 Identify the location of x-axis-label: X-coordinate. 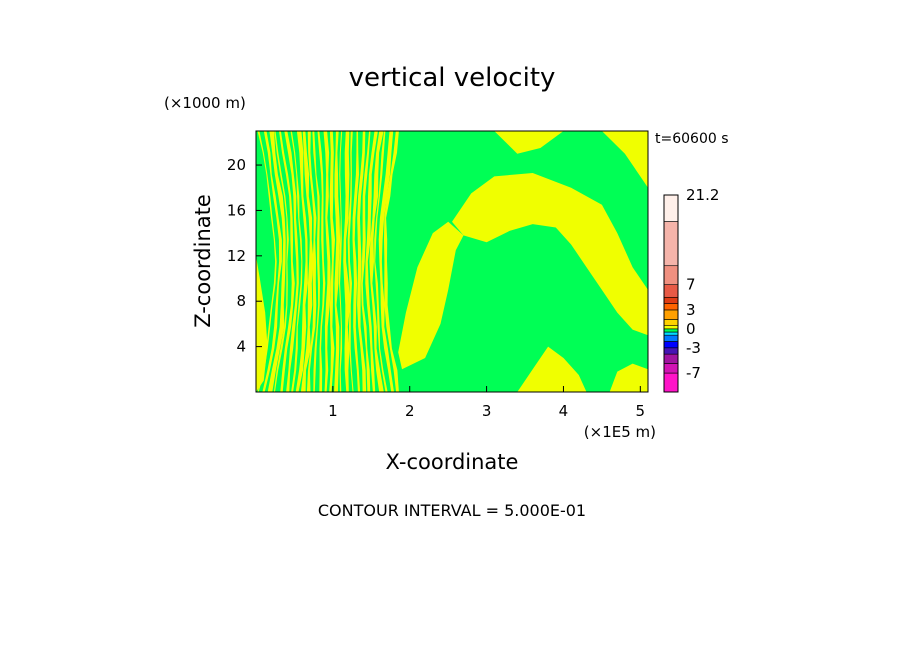
(452, 462).